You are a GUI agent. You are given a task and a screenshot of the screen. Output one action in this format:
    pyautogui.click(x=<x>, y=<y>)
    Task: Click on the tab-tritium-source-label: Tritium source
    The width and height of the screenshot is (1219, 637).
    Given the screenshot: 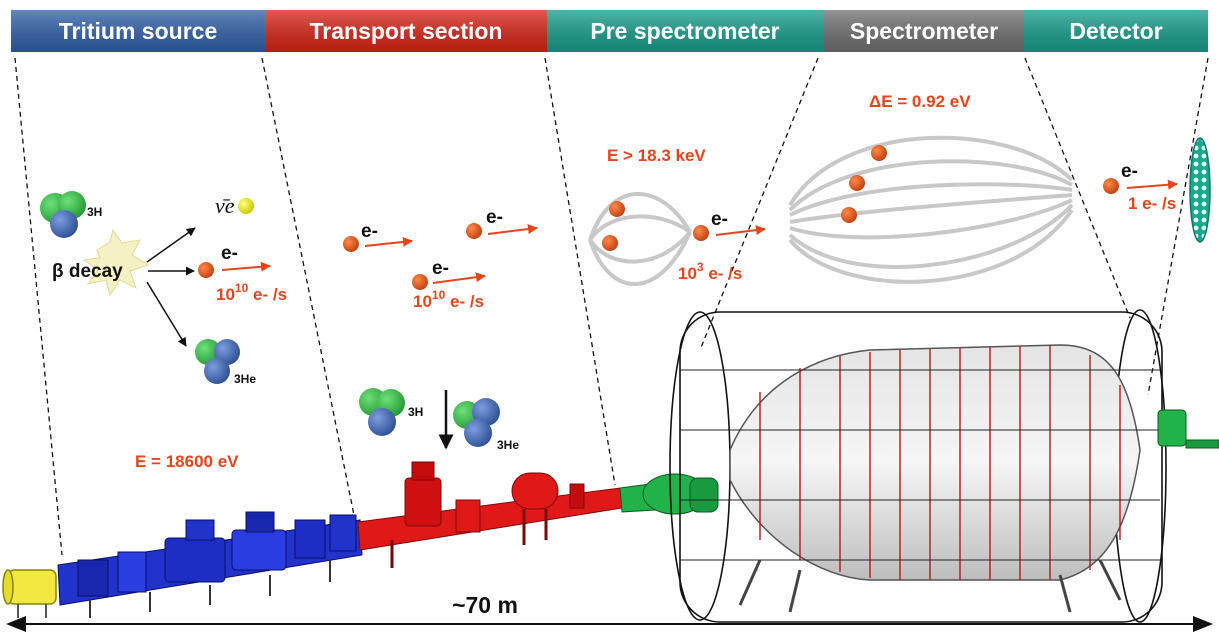 What is the action you would take?
    pyautogui.click(x=138, y=31)
    